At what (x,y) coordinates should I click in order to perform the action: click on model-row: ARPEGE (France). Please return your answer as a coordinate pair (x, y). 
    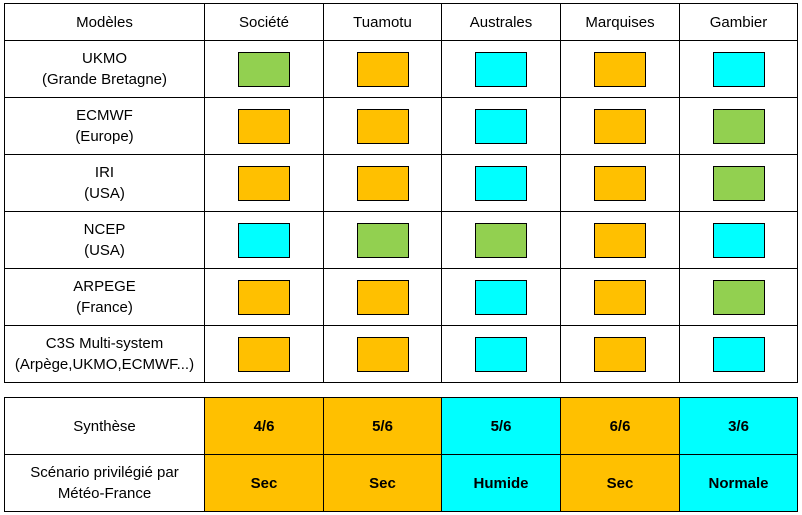
    Looking at the image, I should click on (401, 297).